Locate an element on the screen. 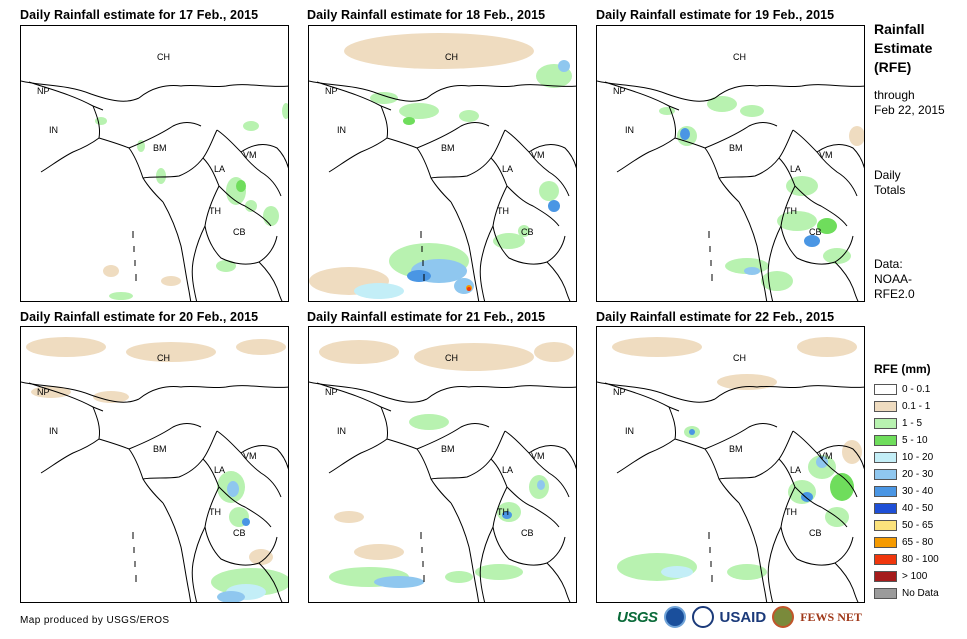 Image resolution: width=967 pixels, height=639 pixels. legend-label: 20 - 30 is located at coordinates (918, 474).